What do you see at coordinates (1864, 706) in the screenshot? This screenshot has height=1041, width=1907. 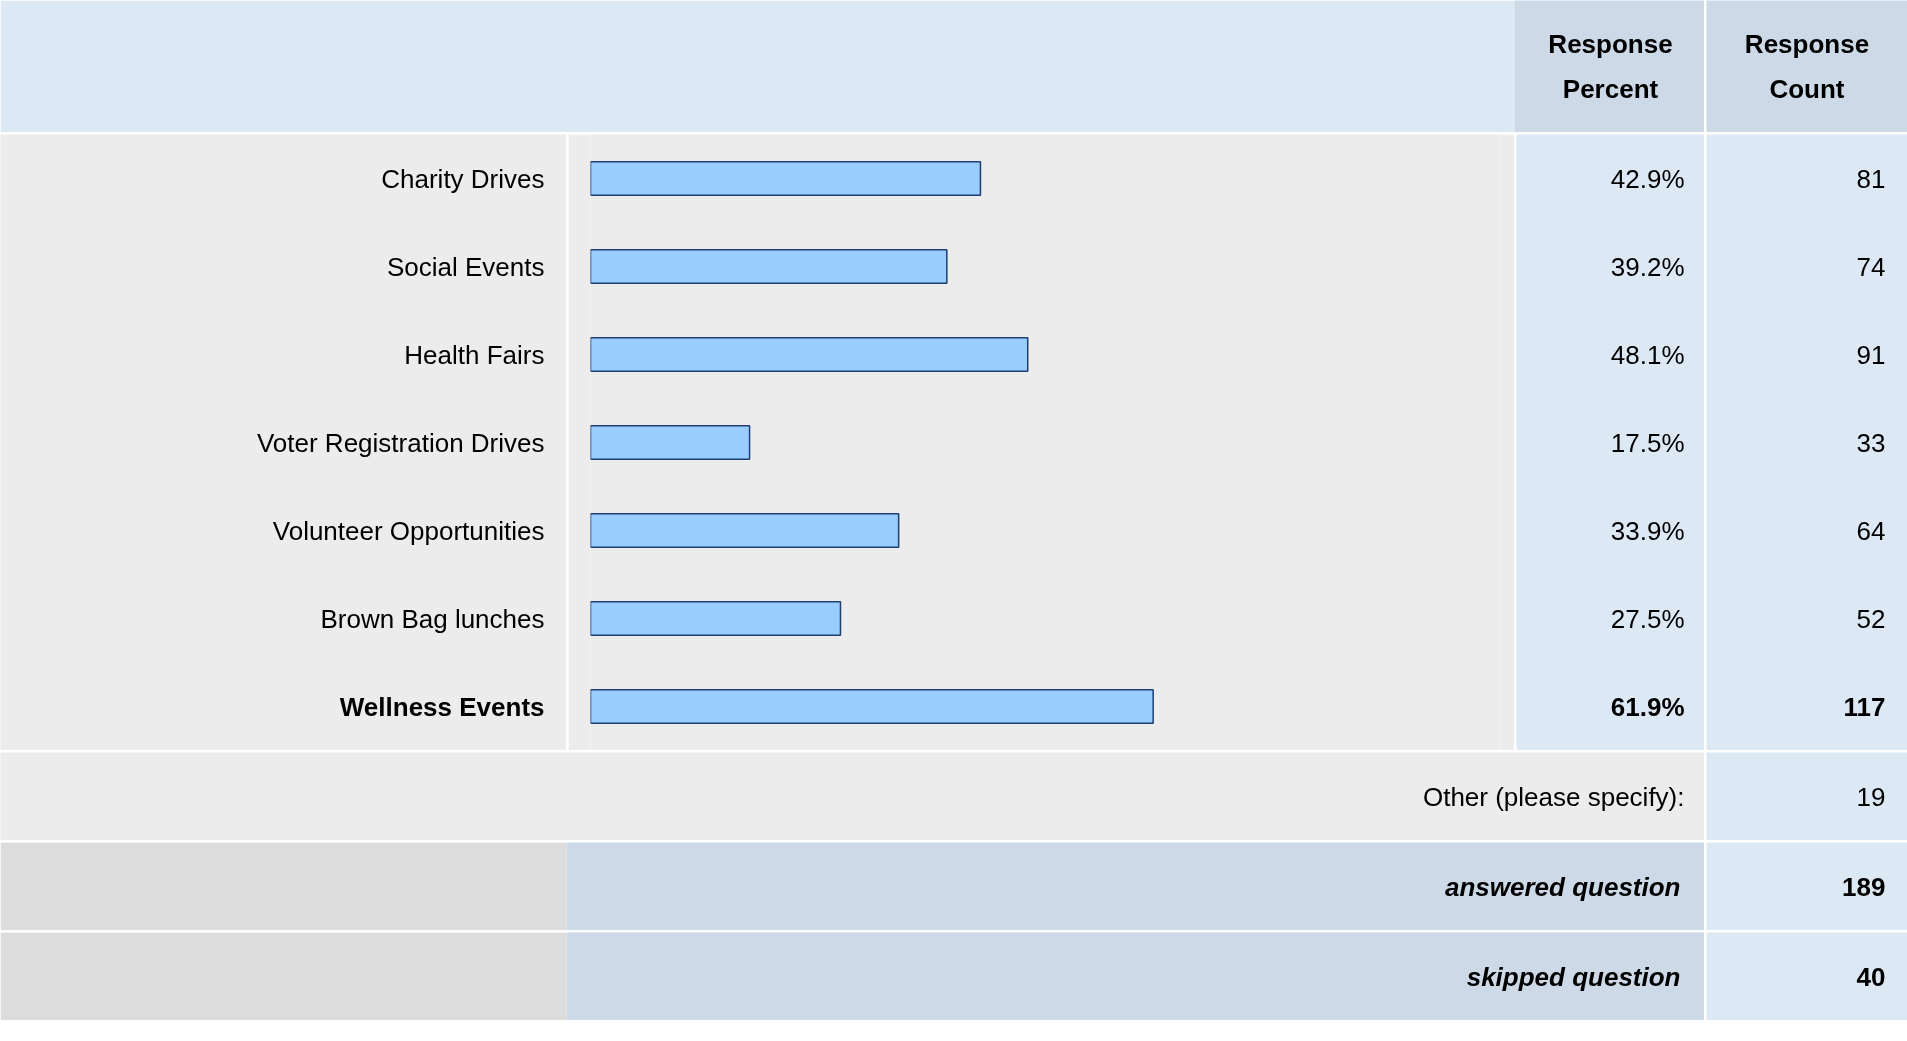 I see `text: 117` at bounding box center [1864, 706].